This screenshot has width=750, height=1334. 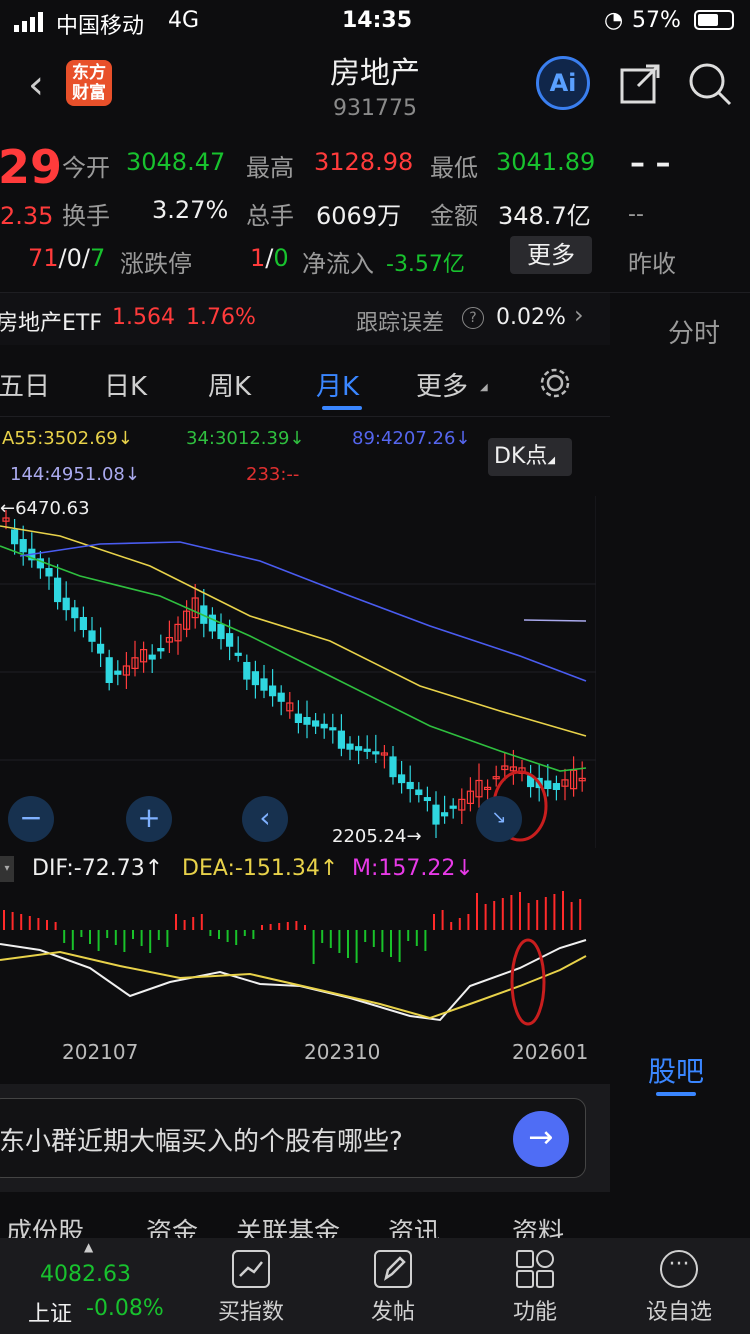 I want to click on dk-point-button: DK点◢, so click(x=530, y=457).